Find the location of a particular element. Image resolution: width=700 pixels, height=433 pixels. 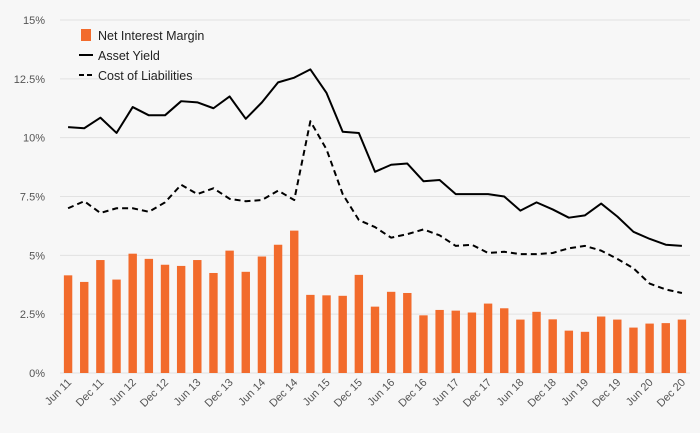

y-tick-label: 10% is located at coordinates (34, 139).